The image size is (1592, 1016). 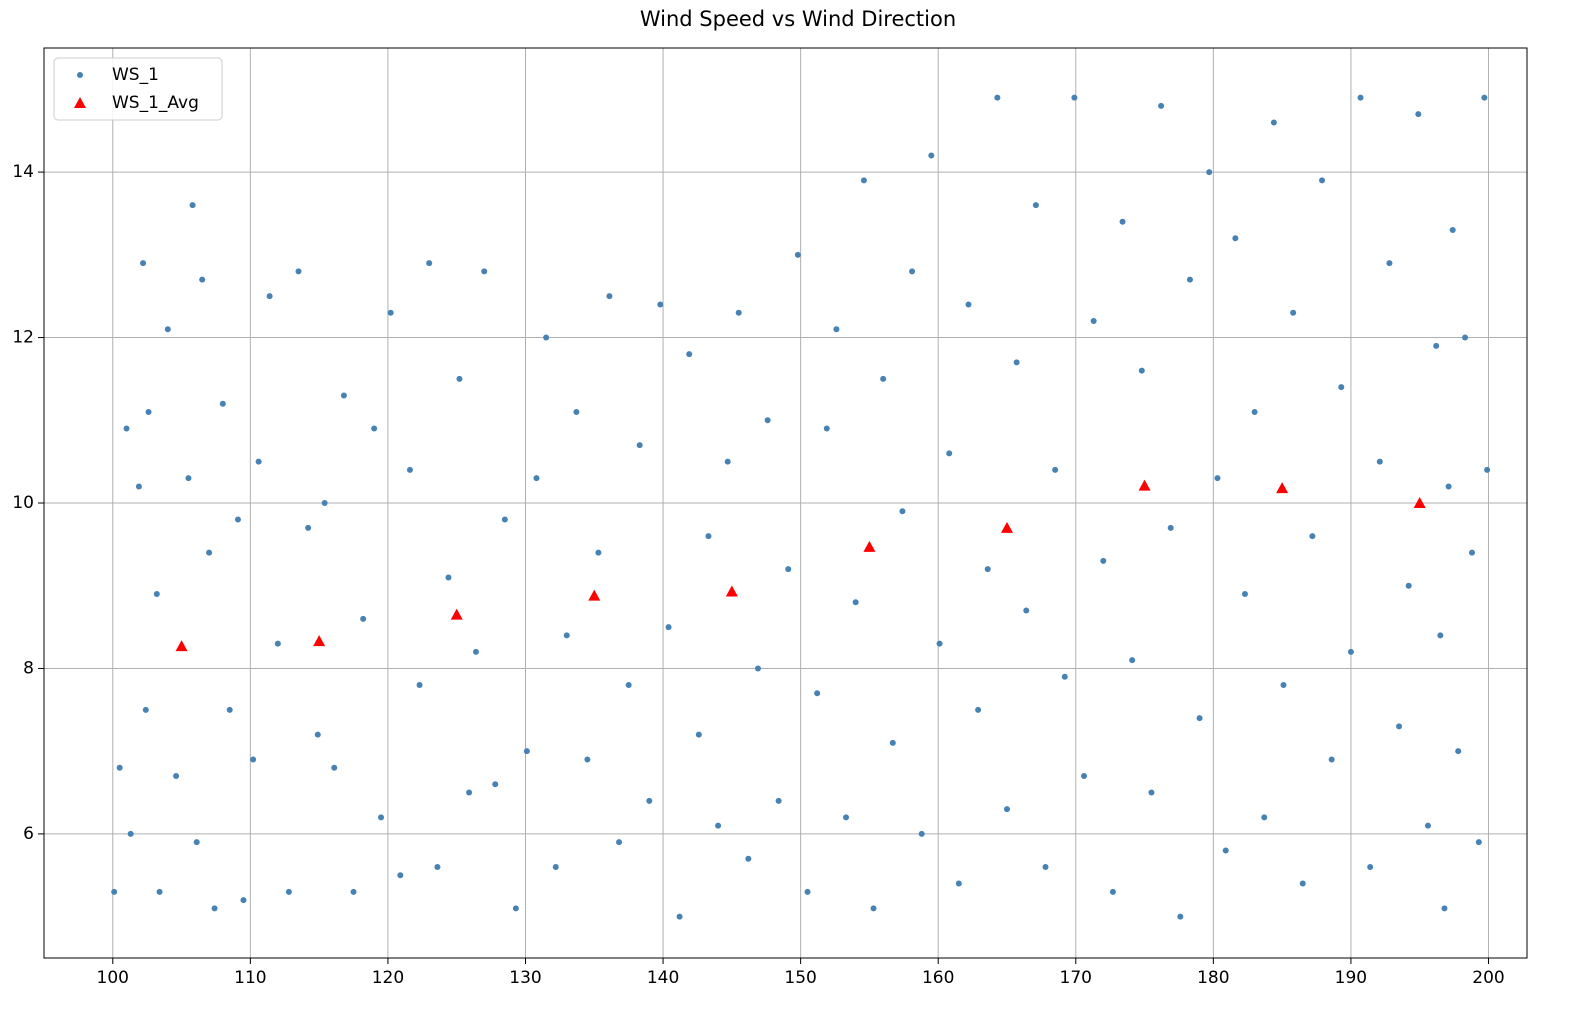 What do you see at coordinates (23, 338) in the screenshot?
I see `y-tick-label: 12` at bounding box center [23, 338].